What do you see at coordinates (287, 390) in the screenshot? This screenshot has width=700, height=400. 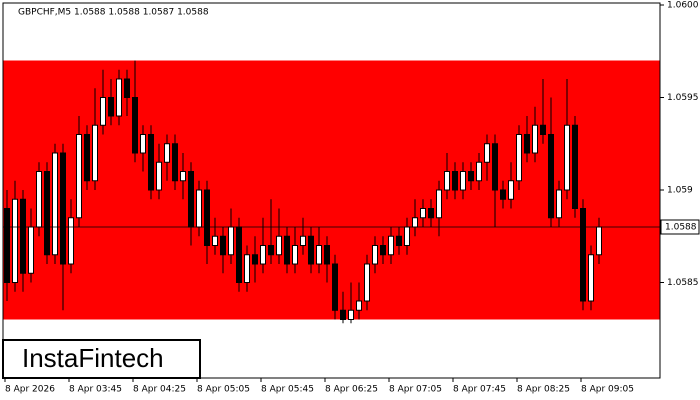 I see `x-tick-label: 8 Apr 05:45` at bounding box center [287, 390].